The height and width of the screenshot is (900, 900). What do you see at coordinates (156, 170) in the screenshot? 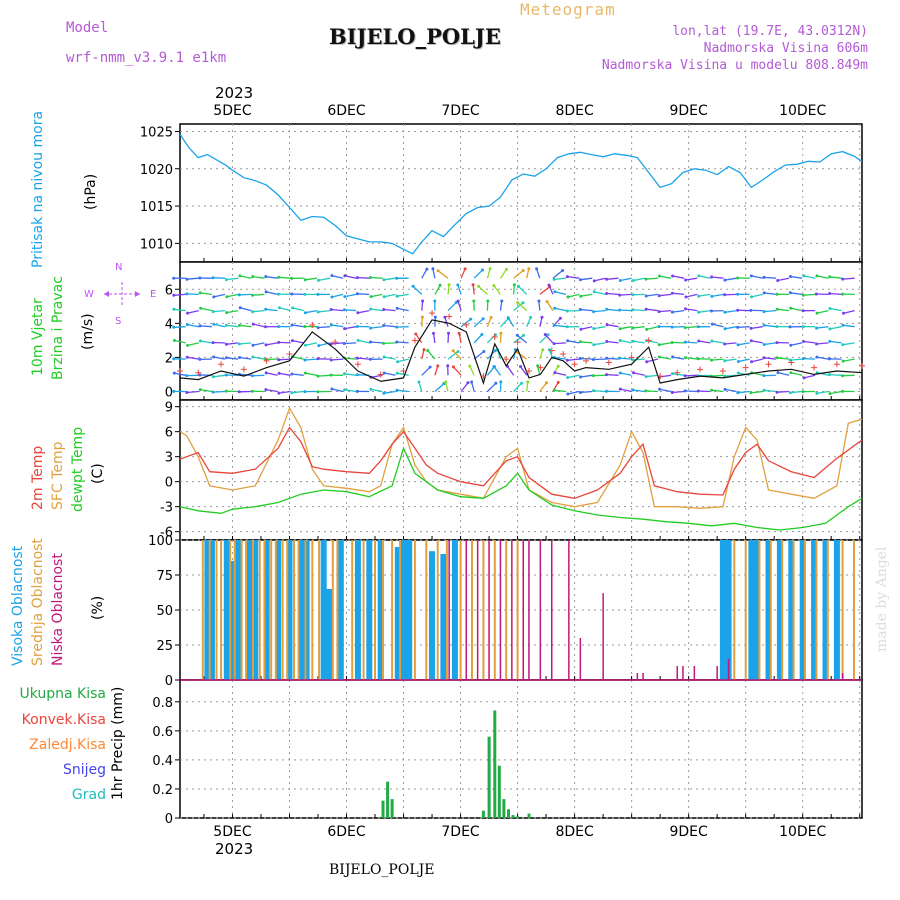
I see `ytick-label: 1020` at bounding box center [156, 170].